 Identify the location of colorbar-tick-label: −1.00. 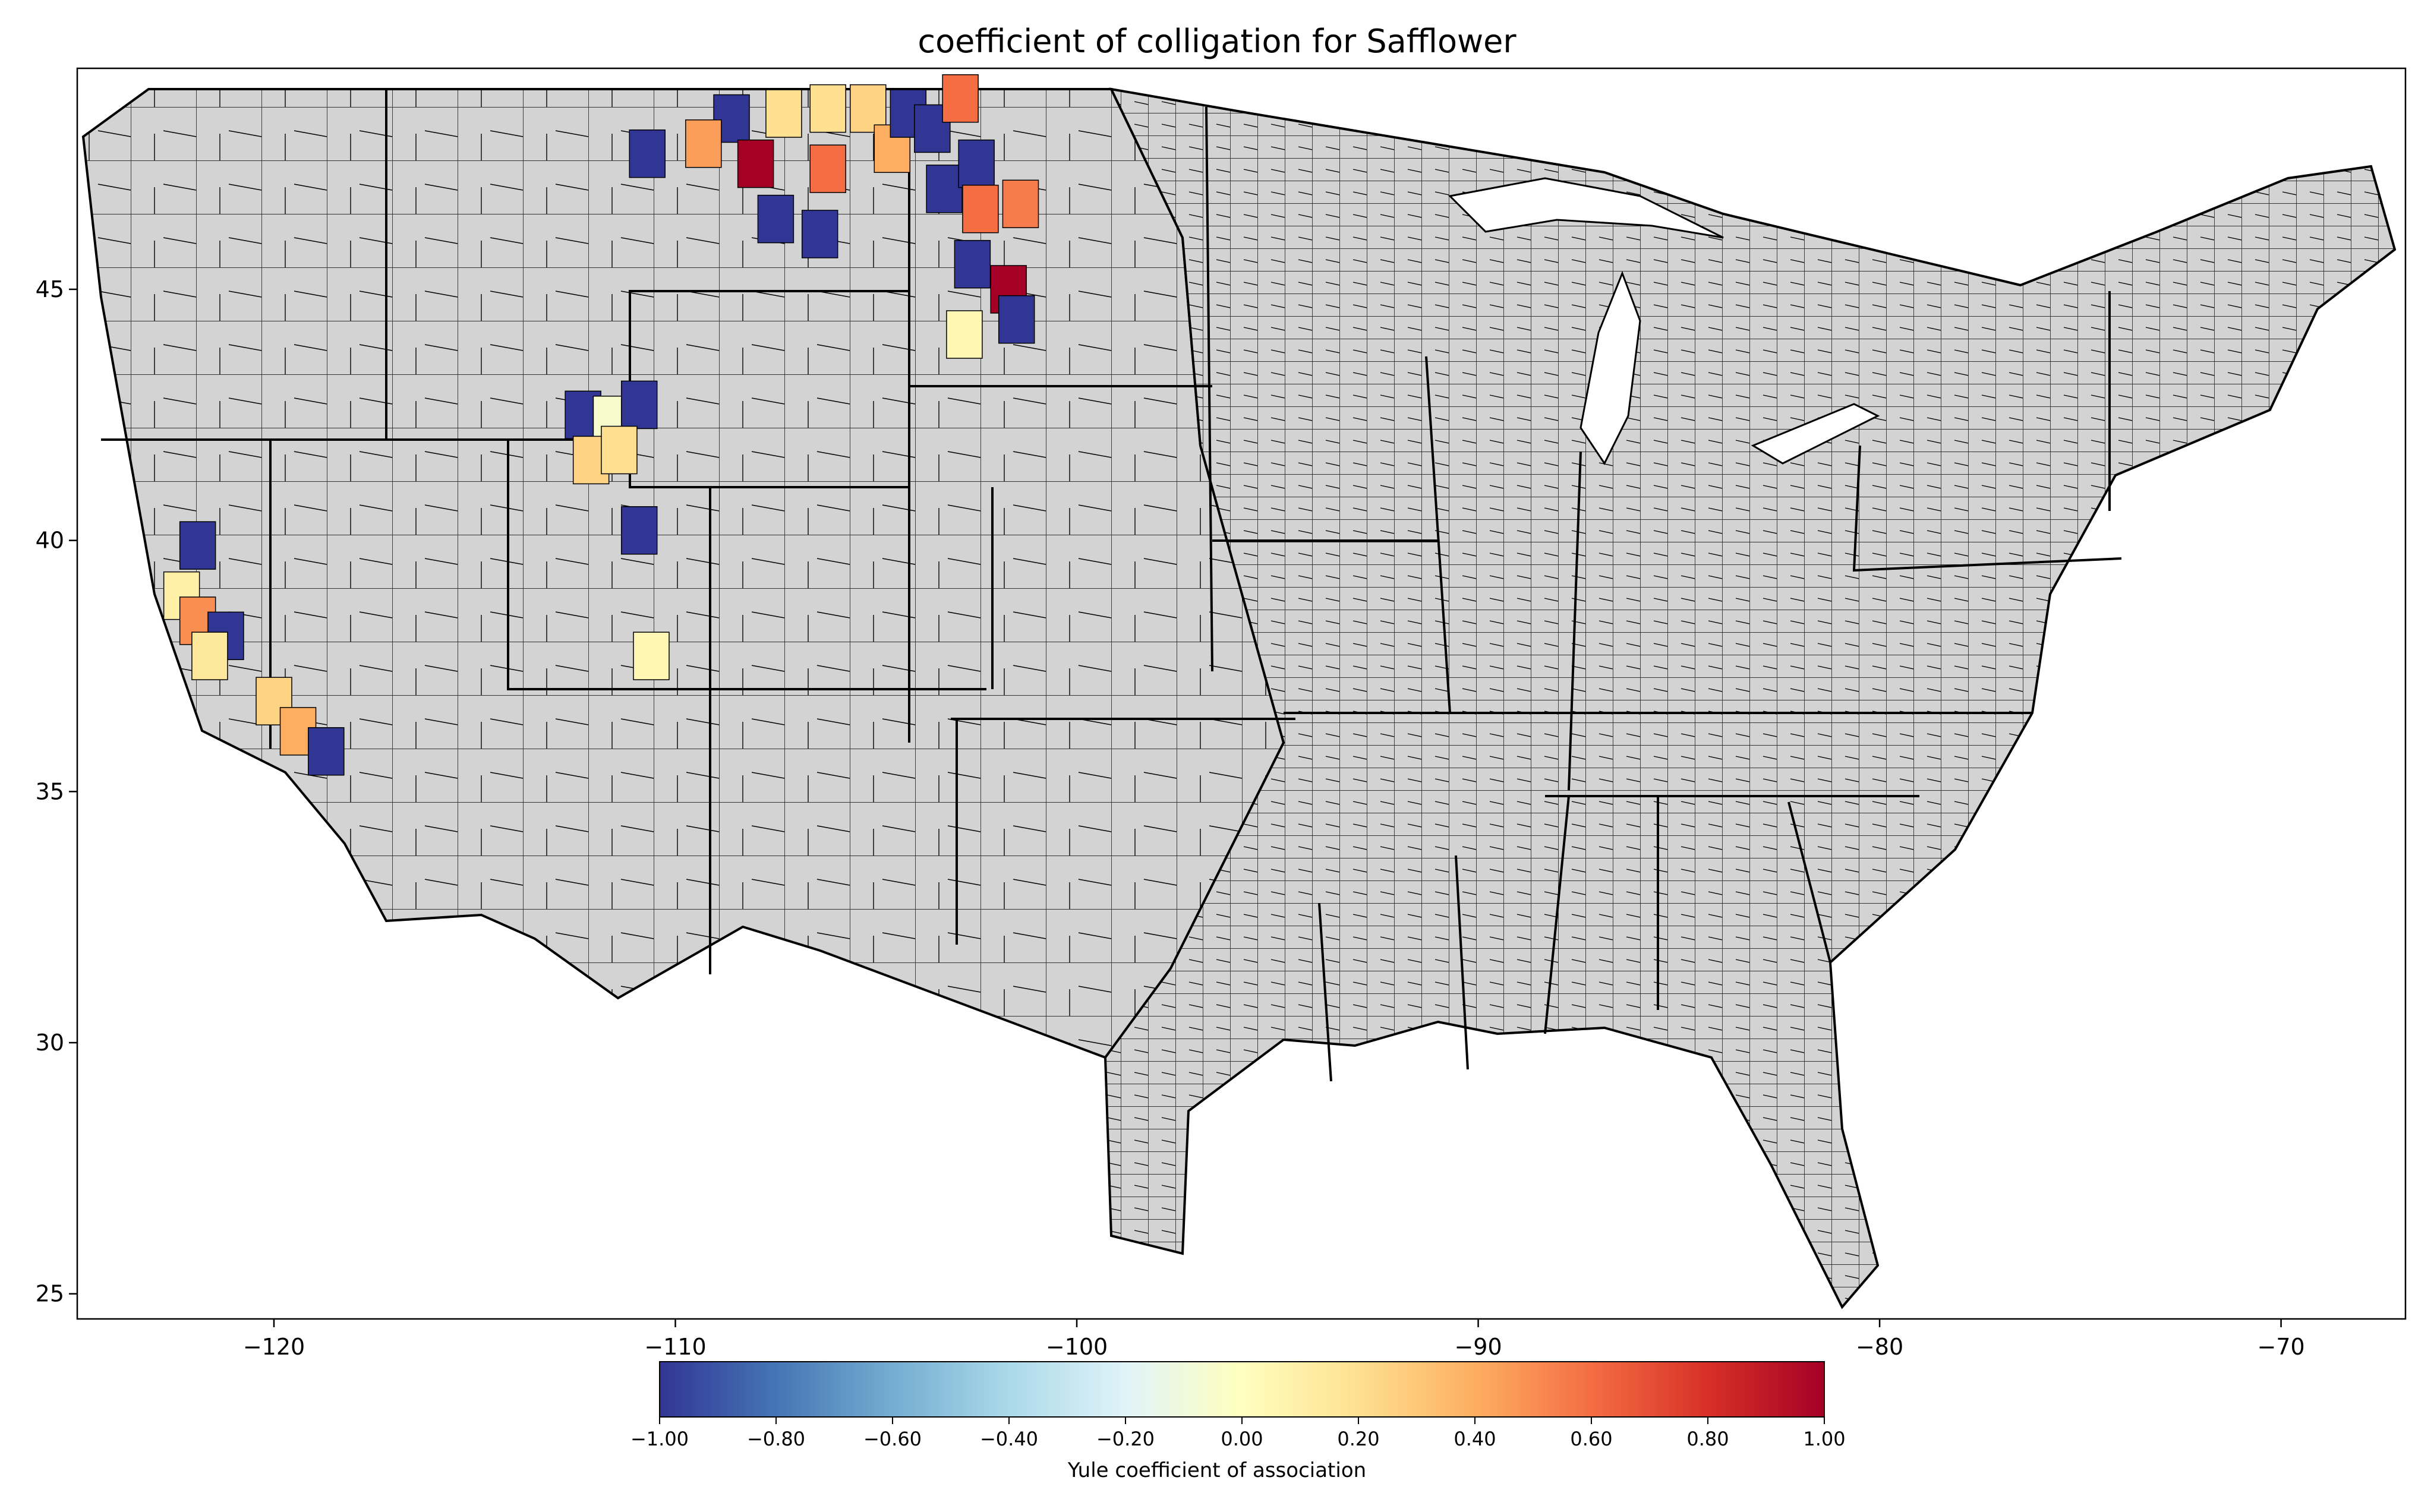
(659, 1439).